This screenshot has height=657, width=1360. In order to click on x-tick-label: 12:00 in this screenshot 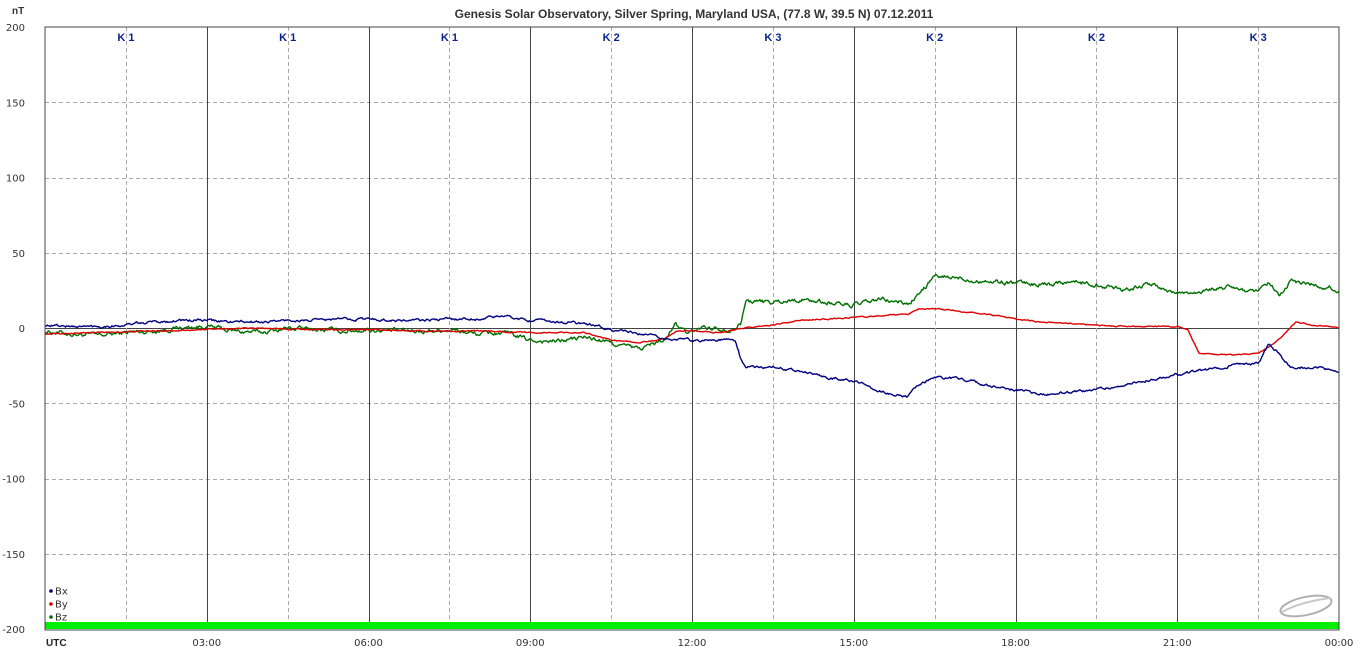, I will do `click(692, 643)`.